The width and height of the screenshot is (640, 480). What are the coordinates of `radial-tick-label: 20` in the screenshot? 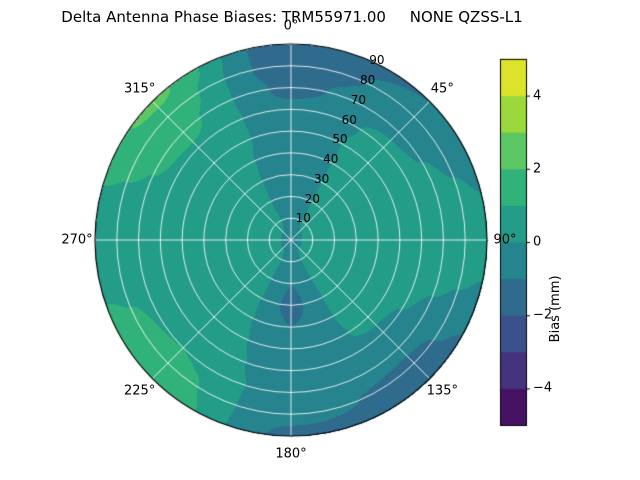 It's located at (312, 198).